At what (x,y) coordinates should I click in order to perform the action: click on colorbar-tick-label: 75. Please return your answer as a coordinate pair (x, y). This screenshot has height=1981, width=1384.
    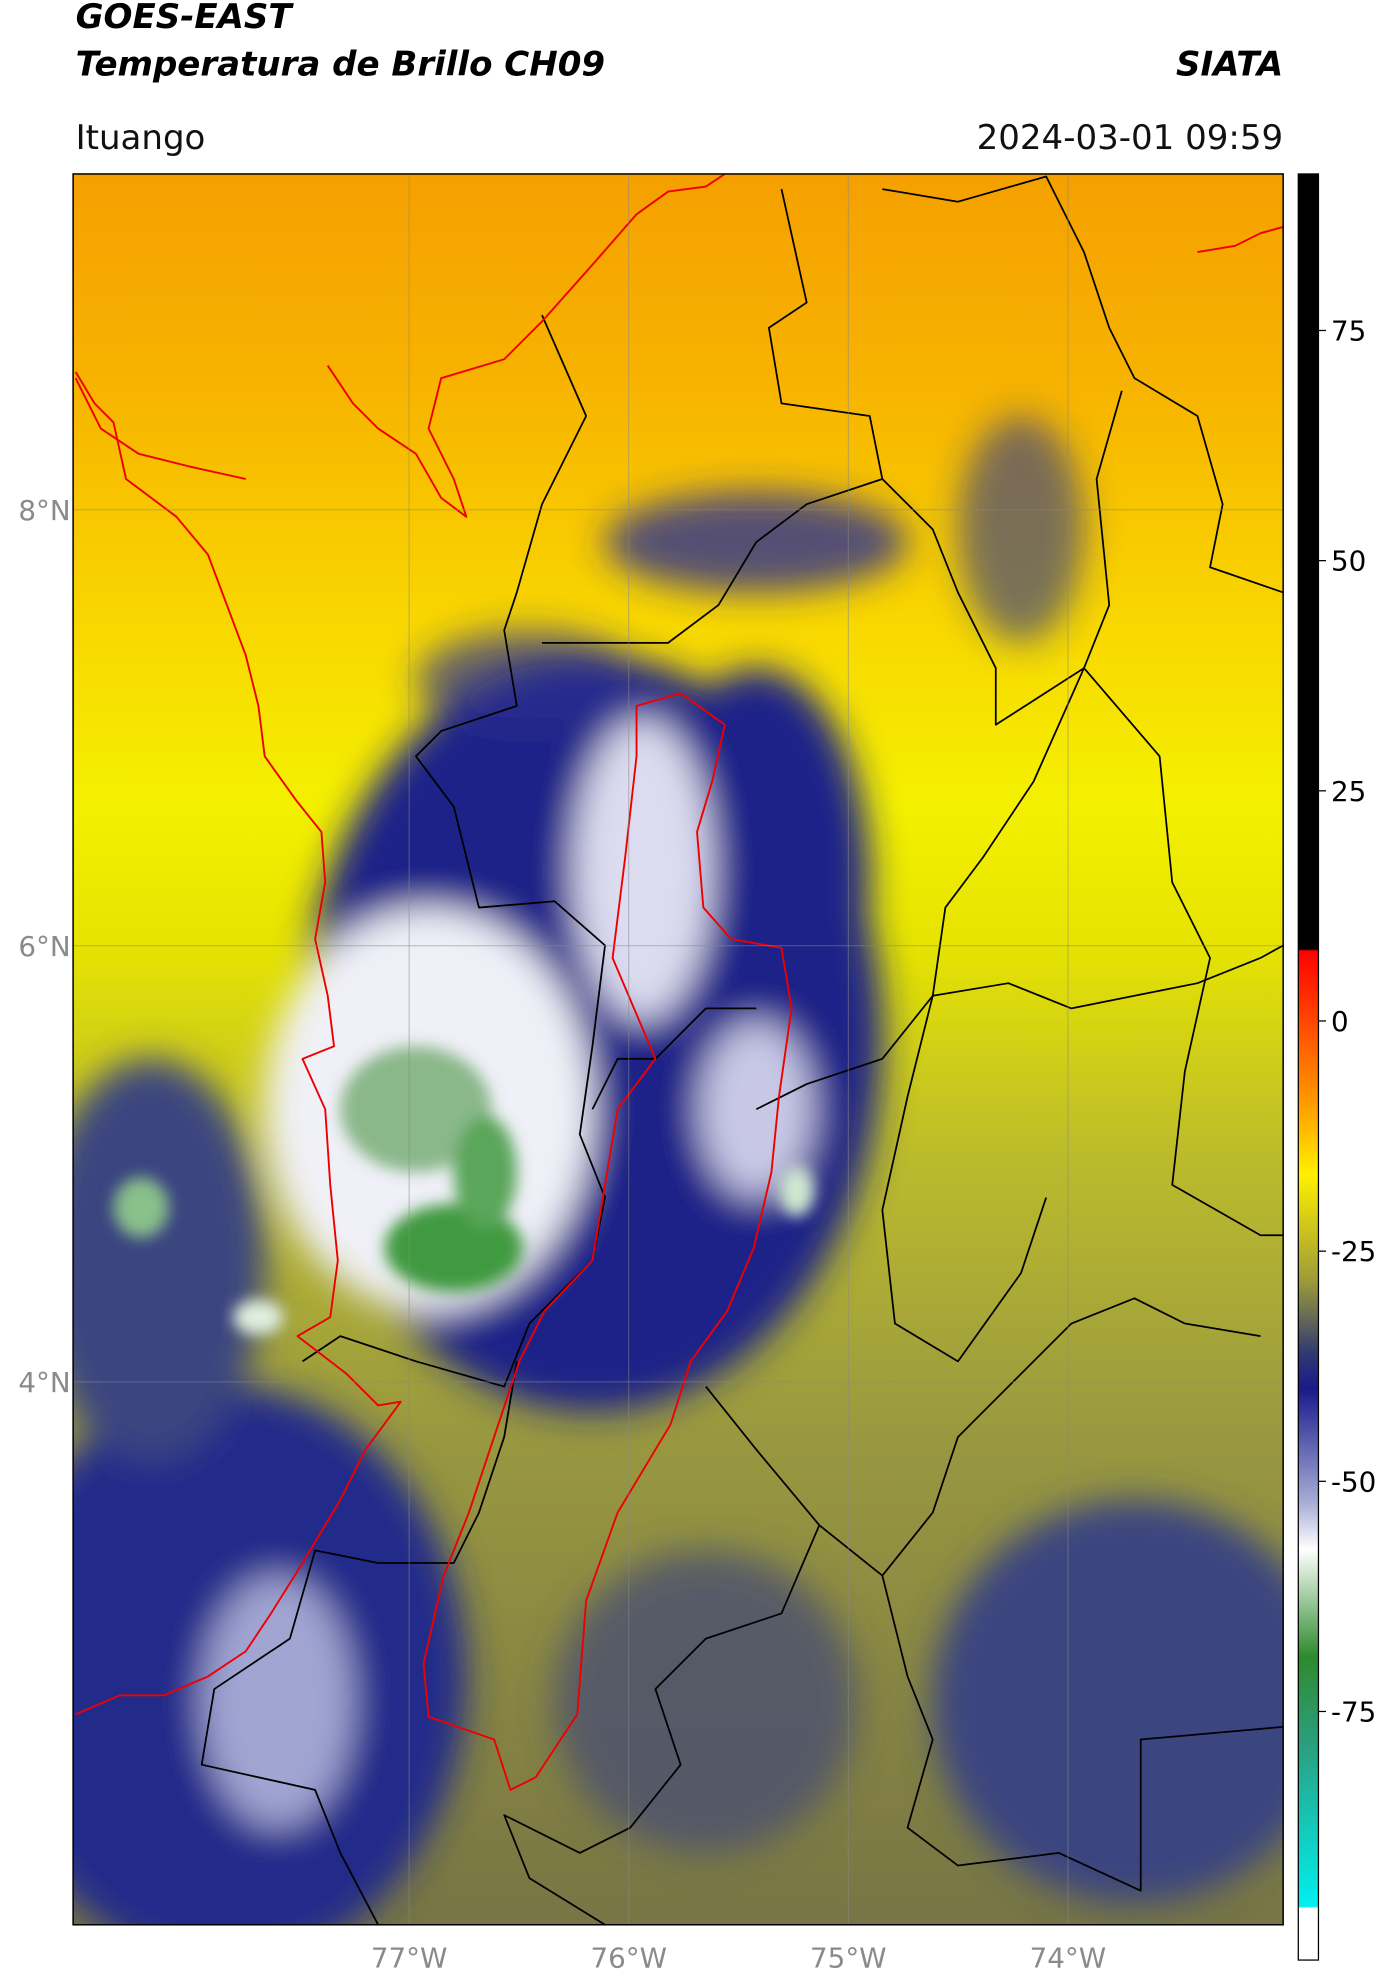
    Looking at the image, I should click on (1348, 331).